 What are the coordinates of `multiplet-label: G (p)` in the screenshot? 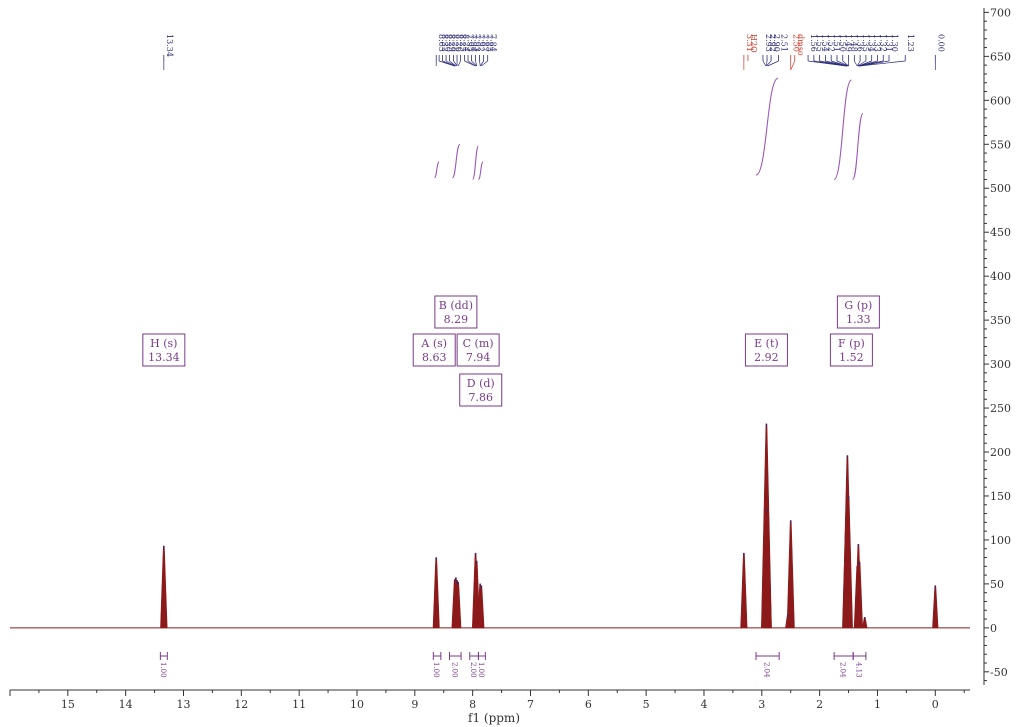 It's located at (858, 305).